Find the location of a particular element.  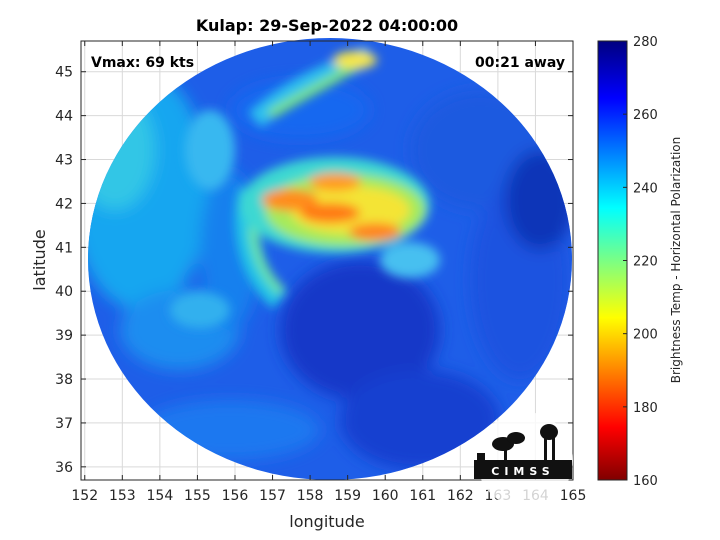

time-away-label: 00:21 away is located at coordinates (520, 63).